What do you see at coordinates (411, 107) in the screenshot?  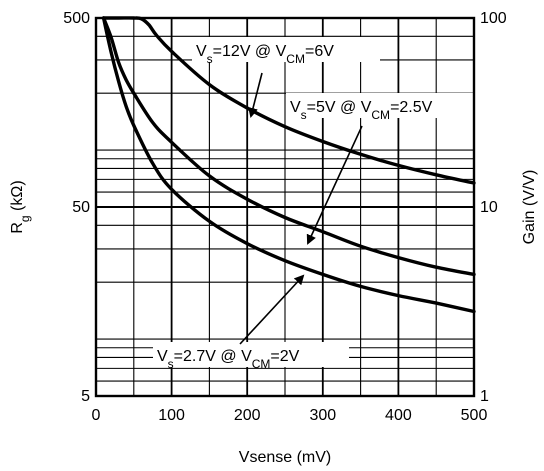 I see `annotation-segment: =2.5V` at bounding box center [411, 107].